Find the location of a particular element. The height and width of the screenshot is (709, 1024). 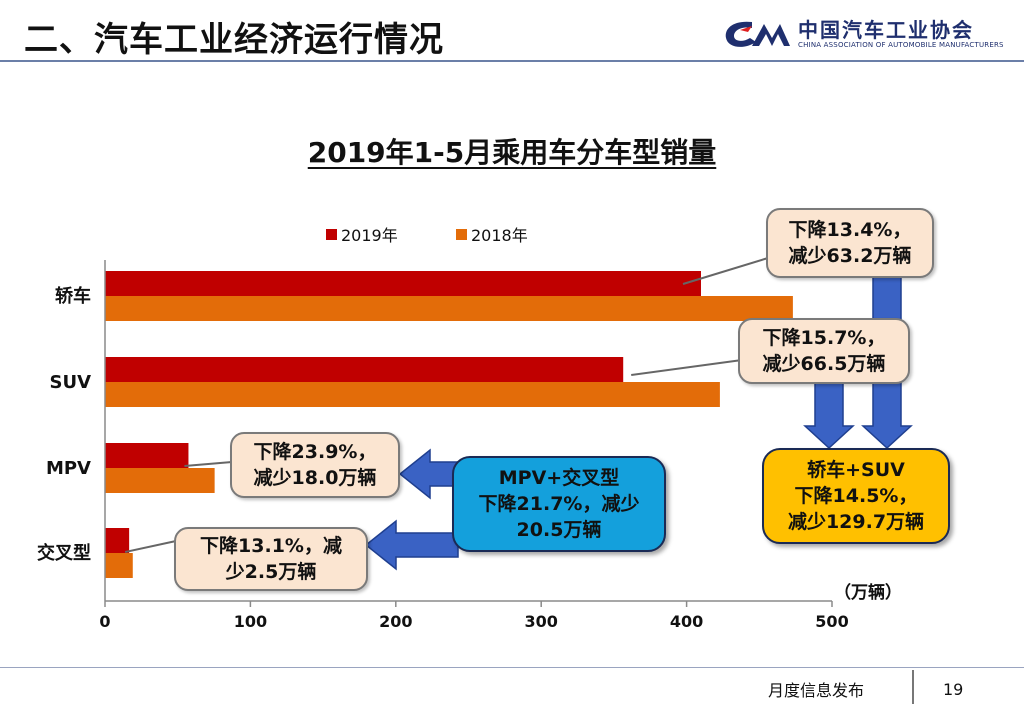

left-arrow-cross is located at coordinates (411, 545).